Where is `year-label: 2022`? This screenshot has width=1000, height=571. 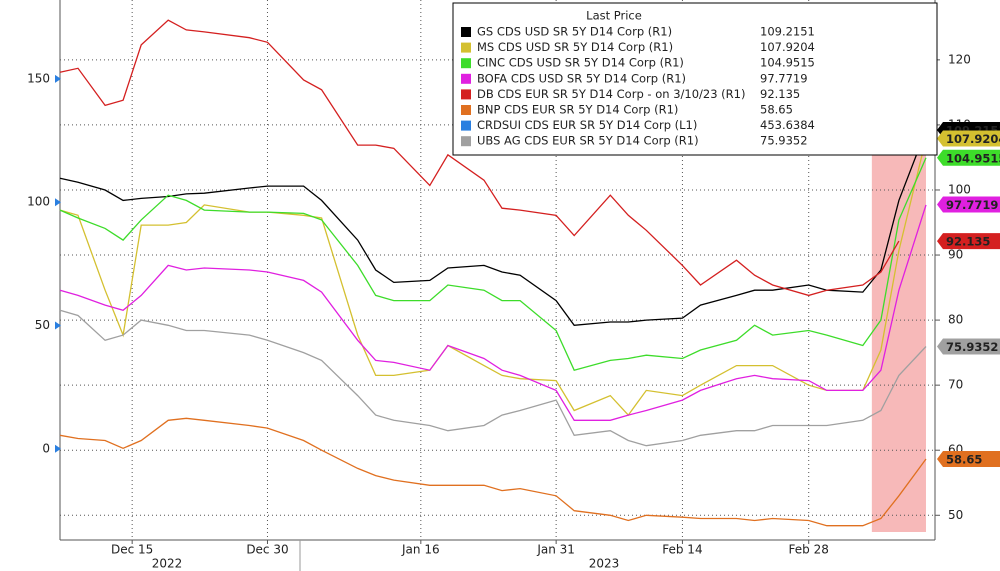 year-label: 2022 is located at coordinates (167, 564).